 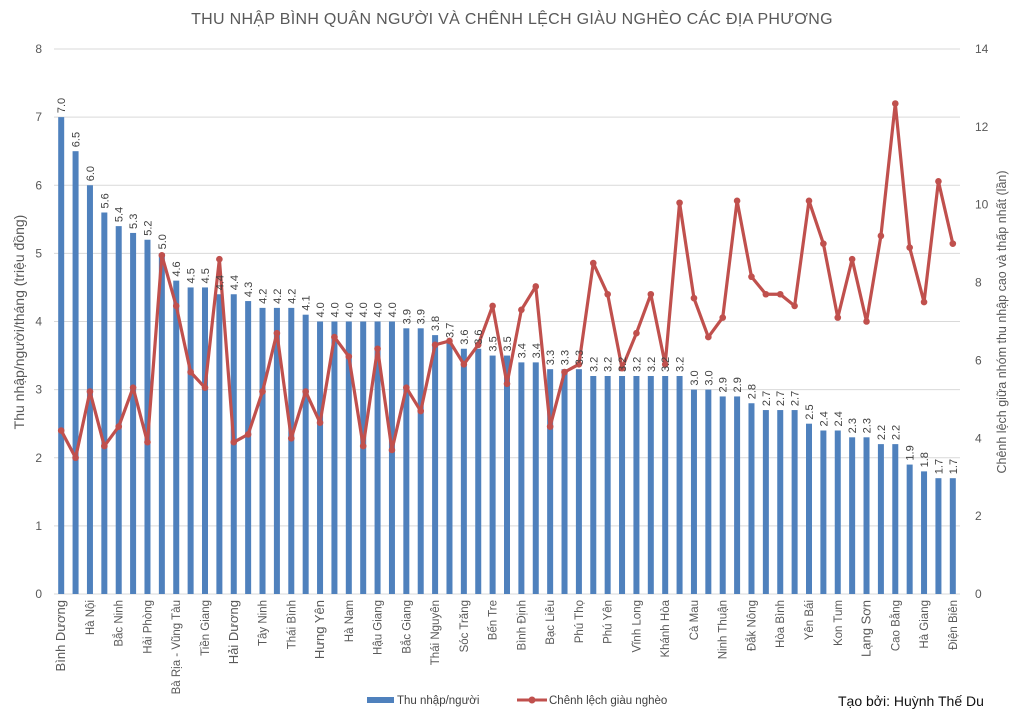 What do you see at coordinates (695, 620) in the screenshot?
I see `category-label: Cà Mau` at bounding box center [695, 620].